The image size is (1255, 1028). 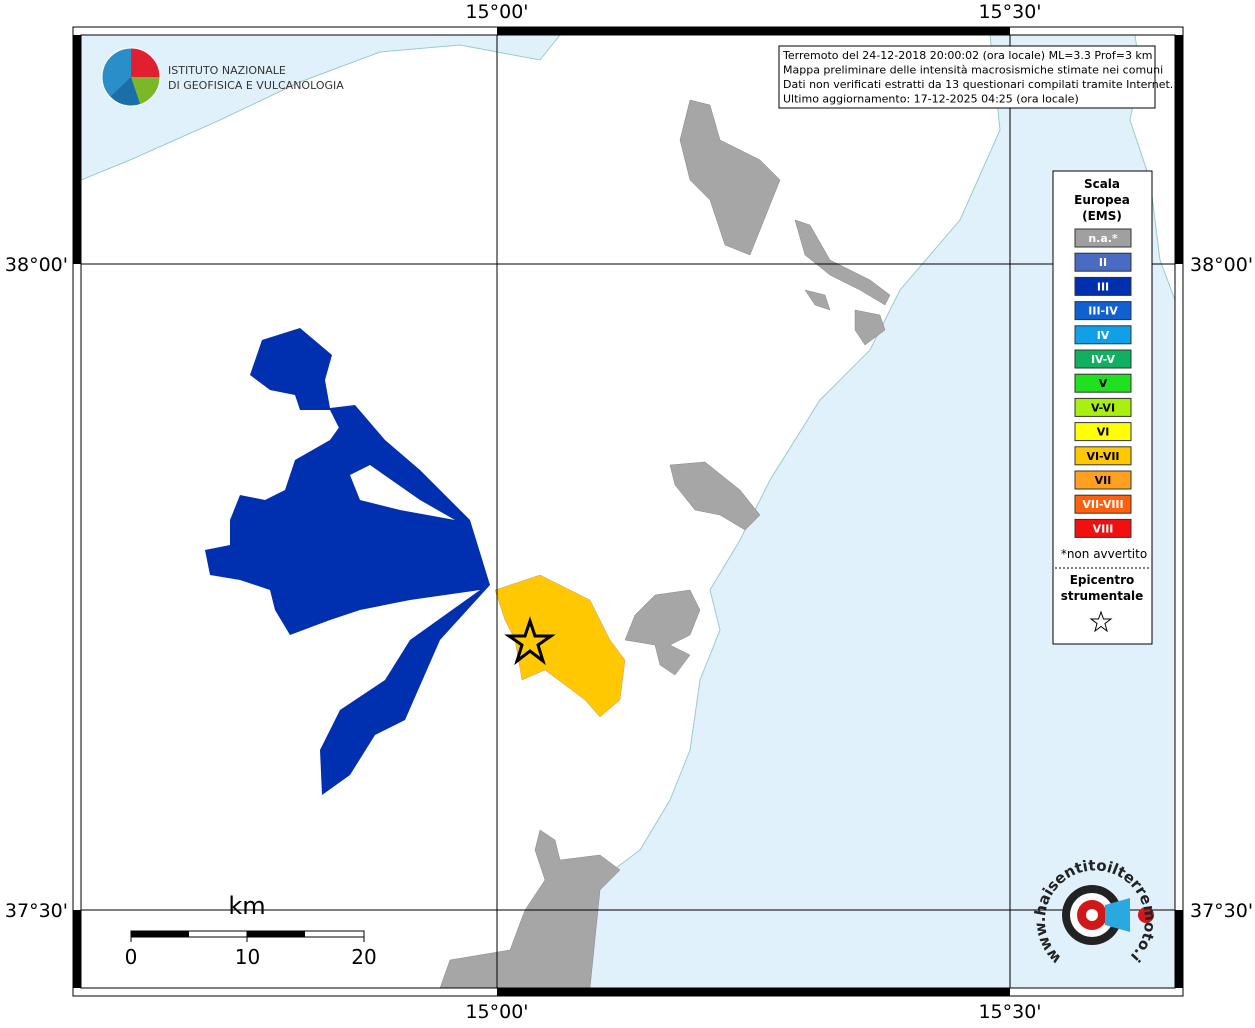 What do you see at coordinates (1102, 596) in the screenshot?
I see `legend-epicenter: strumentale` at bounding box center [1102, 596].